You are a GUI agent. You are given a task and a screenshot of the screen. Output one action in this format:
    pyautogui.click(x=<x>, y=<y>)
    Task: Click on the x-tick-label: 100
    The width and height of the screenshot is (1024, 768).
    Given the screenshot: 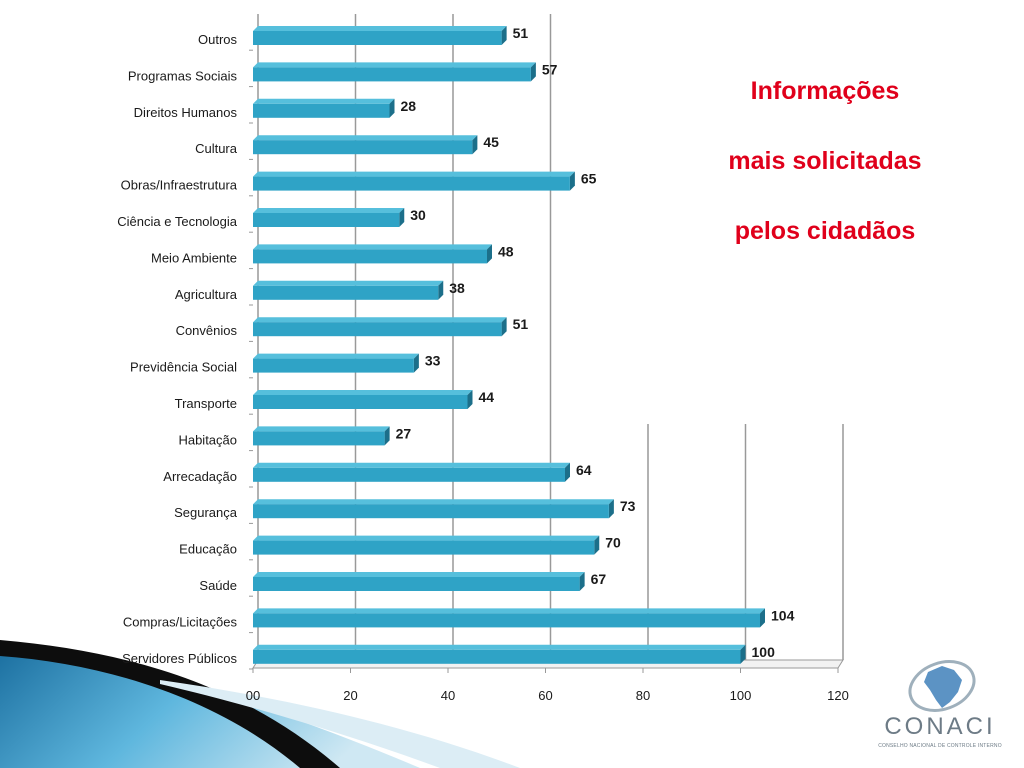 What is the action you would take?
    pyautogui.click(x=741, y=695)
    